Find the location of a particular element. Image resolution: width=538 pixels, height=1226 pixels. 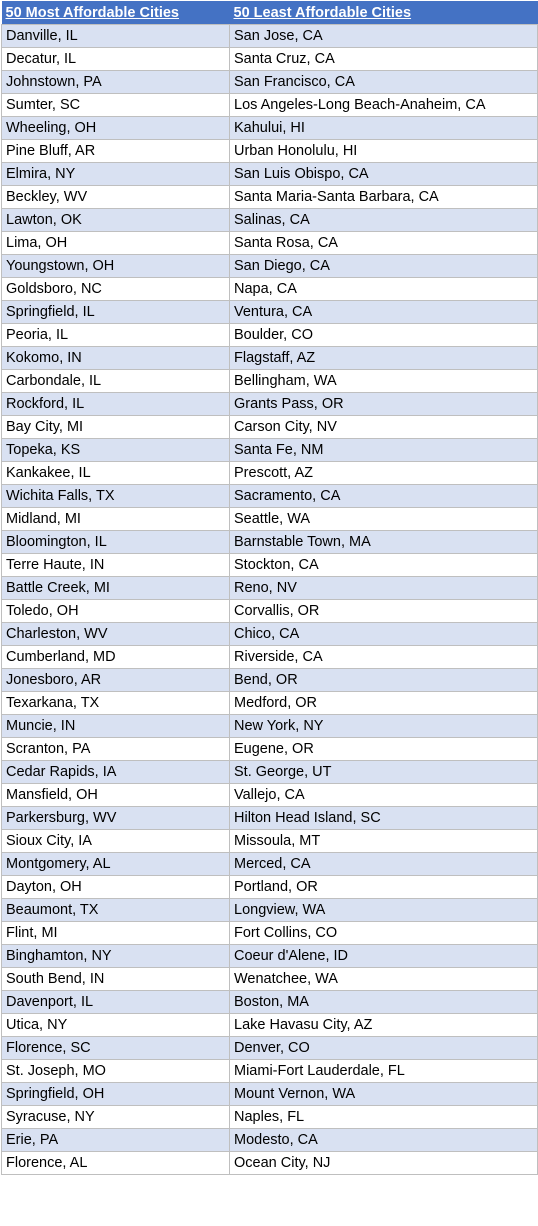

most-affordable-city-cell: Syracuse, NY is located at coordinates (115, 1117).